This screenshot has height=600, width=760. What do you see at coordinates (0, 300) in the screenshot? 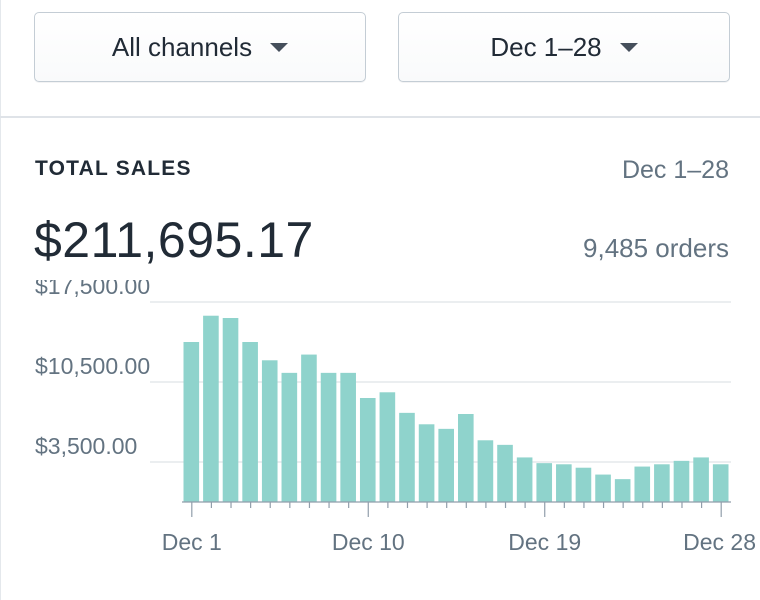
I see `panel-left-border` at bounding box center [0, 300].